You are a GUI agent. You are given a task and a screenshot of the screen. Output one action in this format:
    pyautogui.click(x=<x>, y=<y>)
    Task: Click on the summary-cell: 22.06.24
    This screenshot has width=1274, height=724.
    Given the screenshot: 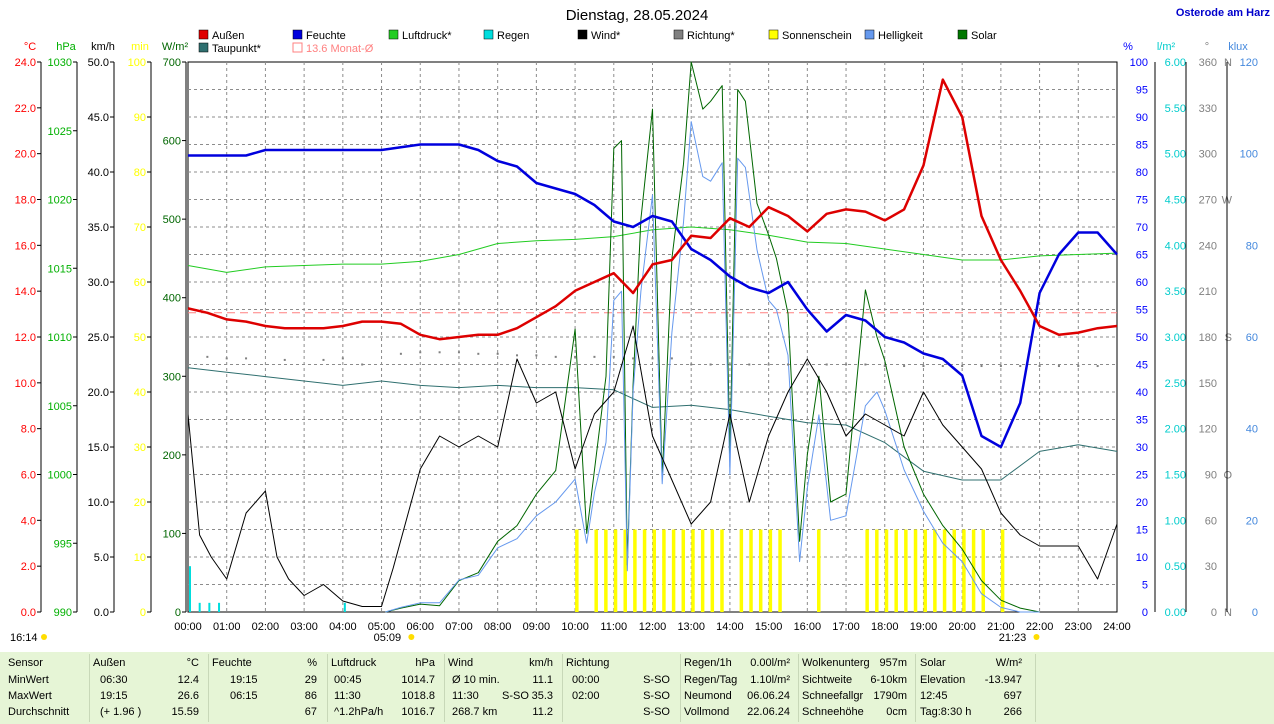 What is the action you would take?
    pyautogui.click(x=768, y=712)
    